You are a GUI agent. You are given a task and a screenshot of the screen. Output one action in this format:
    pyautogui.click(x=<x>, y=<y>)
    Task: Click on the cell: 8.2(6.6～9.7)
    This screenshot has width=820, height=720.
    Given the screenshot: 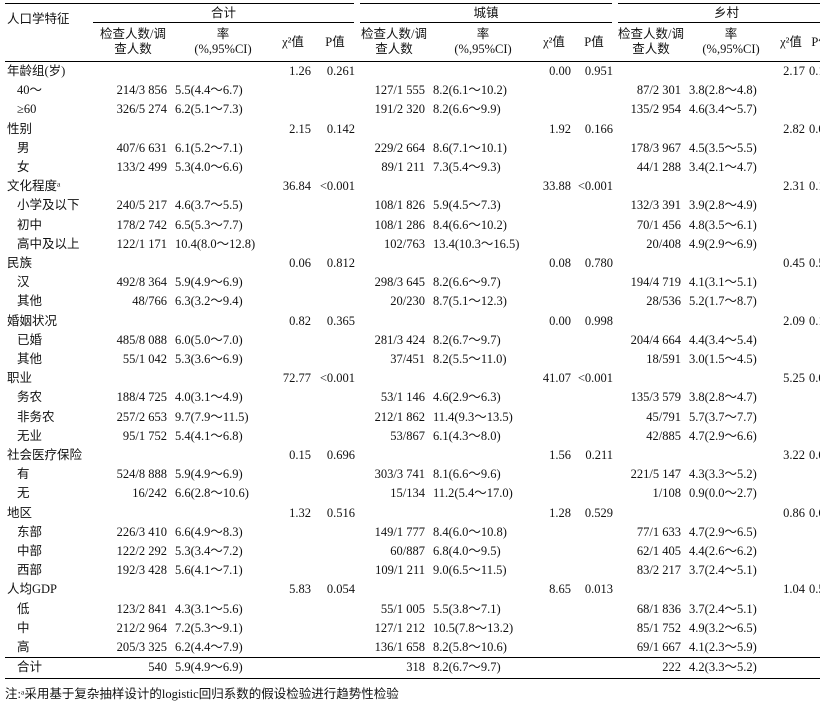 What is the action you would take?
    pyautogui.click(x=467, y=282)
    